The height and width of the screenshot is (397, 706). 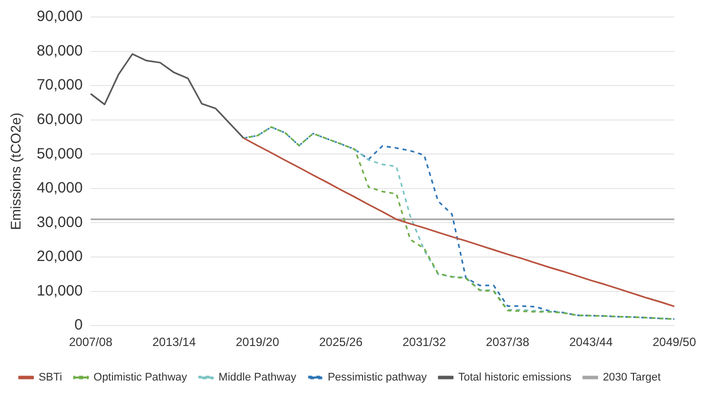 What do you see at coordinates (591, 342) in the screenshot?
I see `x-tick-label: 2043/44` at bounding box center [591, 342].